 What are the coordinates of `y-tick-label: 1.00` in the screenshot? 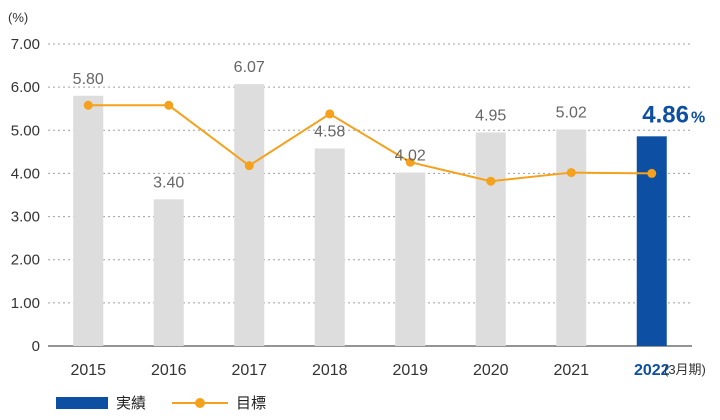 It's located at (25, 303).